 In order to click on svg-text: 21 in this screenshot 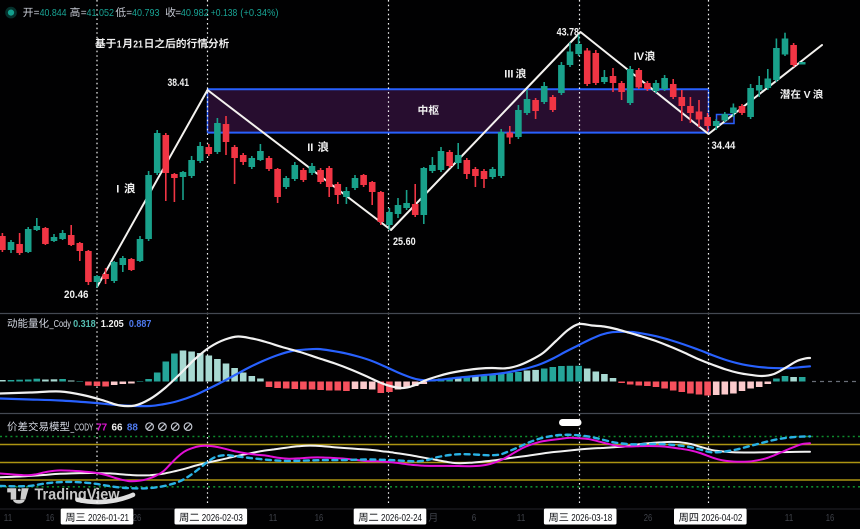, I will do `click(138, 44)`.